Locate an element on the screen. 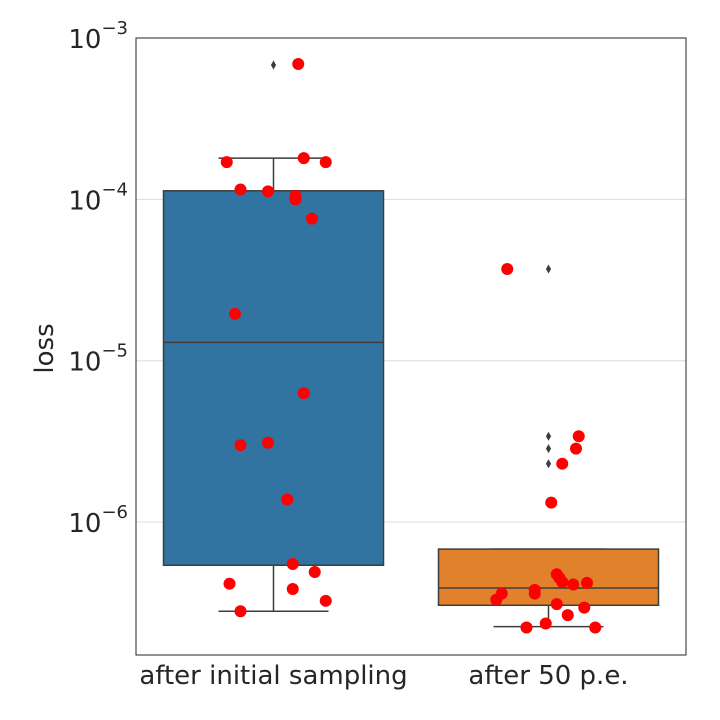  y-tick-label: 10⁻⁴ is located at coordinates (98, 197).